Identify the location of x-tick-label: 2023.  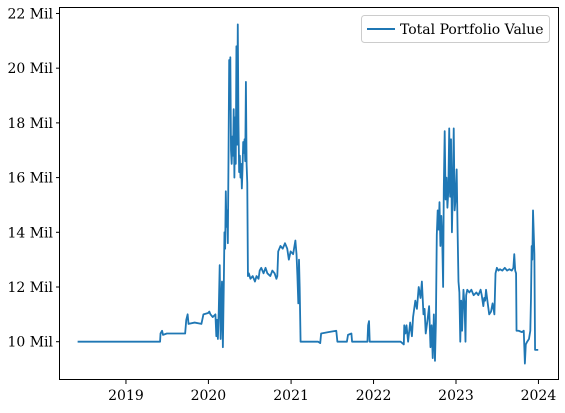
(456, 396).